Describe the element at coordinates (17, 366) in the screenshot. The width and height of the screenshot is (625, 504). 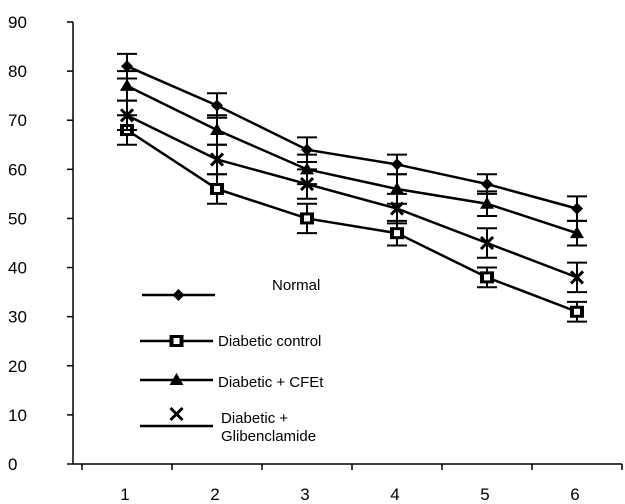
I see `y-tick-label: 20` at that location.